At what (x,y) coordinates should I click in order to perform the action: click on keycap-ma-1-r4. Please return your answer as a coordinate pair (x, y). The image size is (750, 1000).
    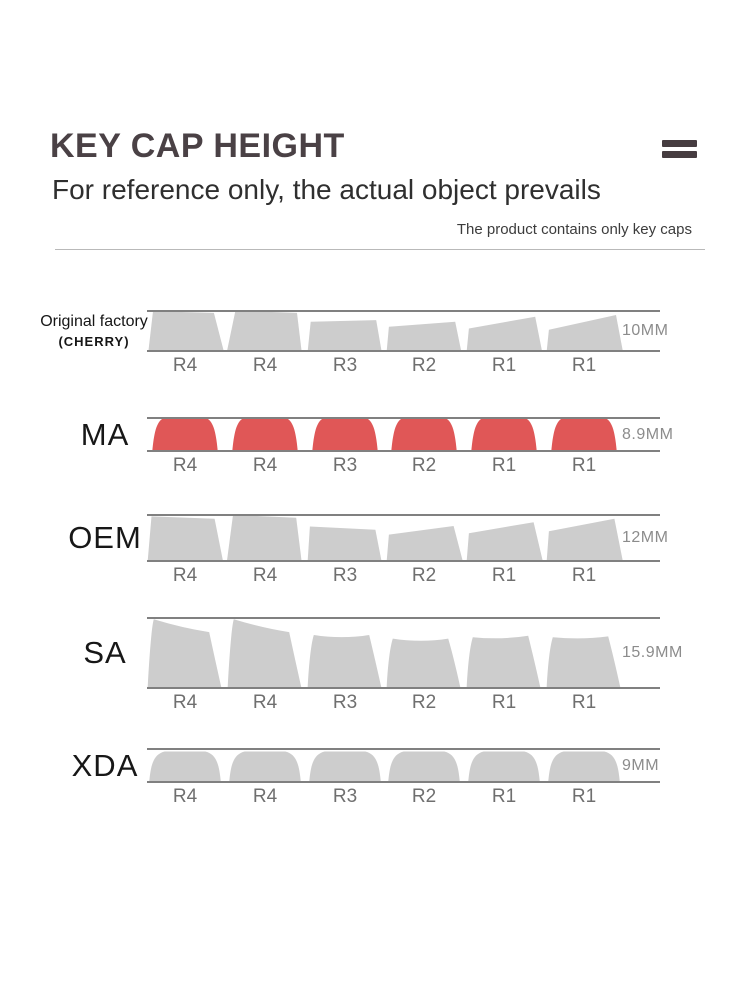
    Looking at the image, I should click on (265, 435).